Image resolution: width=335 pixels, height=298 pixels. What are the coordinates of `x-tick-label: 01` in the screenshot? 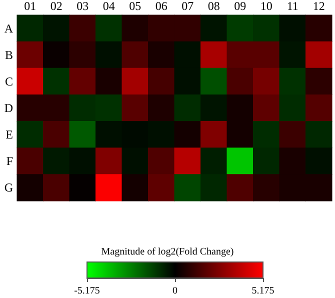 It's located at (30, 6).